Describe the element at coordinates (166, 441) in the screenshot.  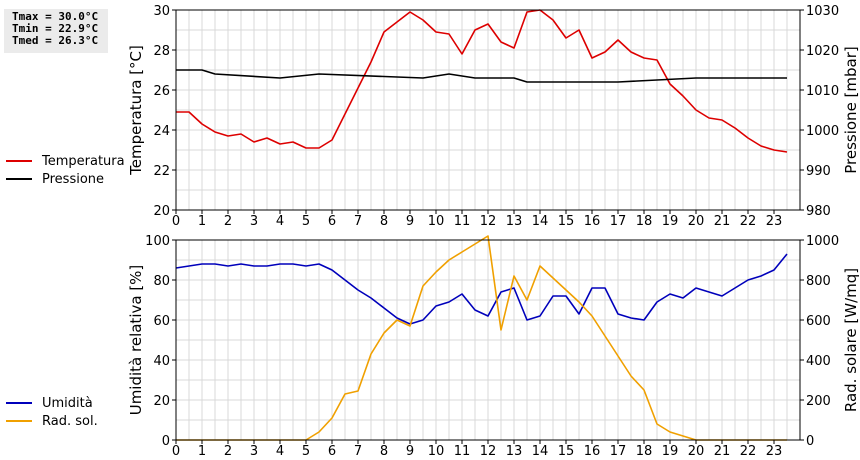
I see `y-tick-label-left: 0` at that location.